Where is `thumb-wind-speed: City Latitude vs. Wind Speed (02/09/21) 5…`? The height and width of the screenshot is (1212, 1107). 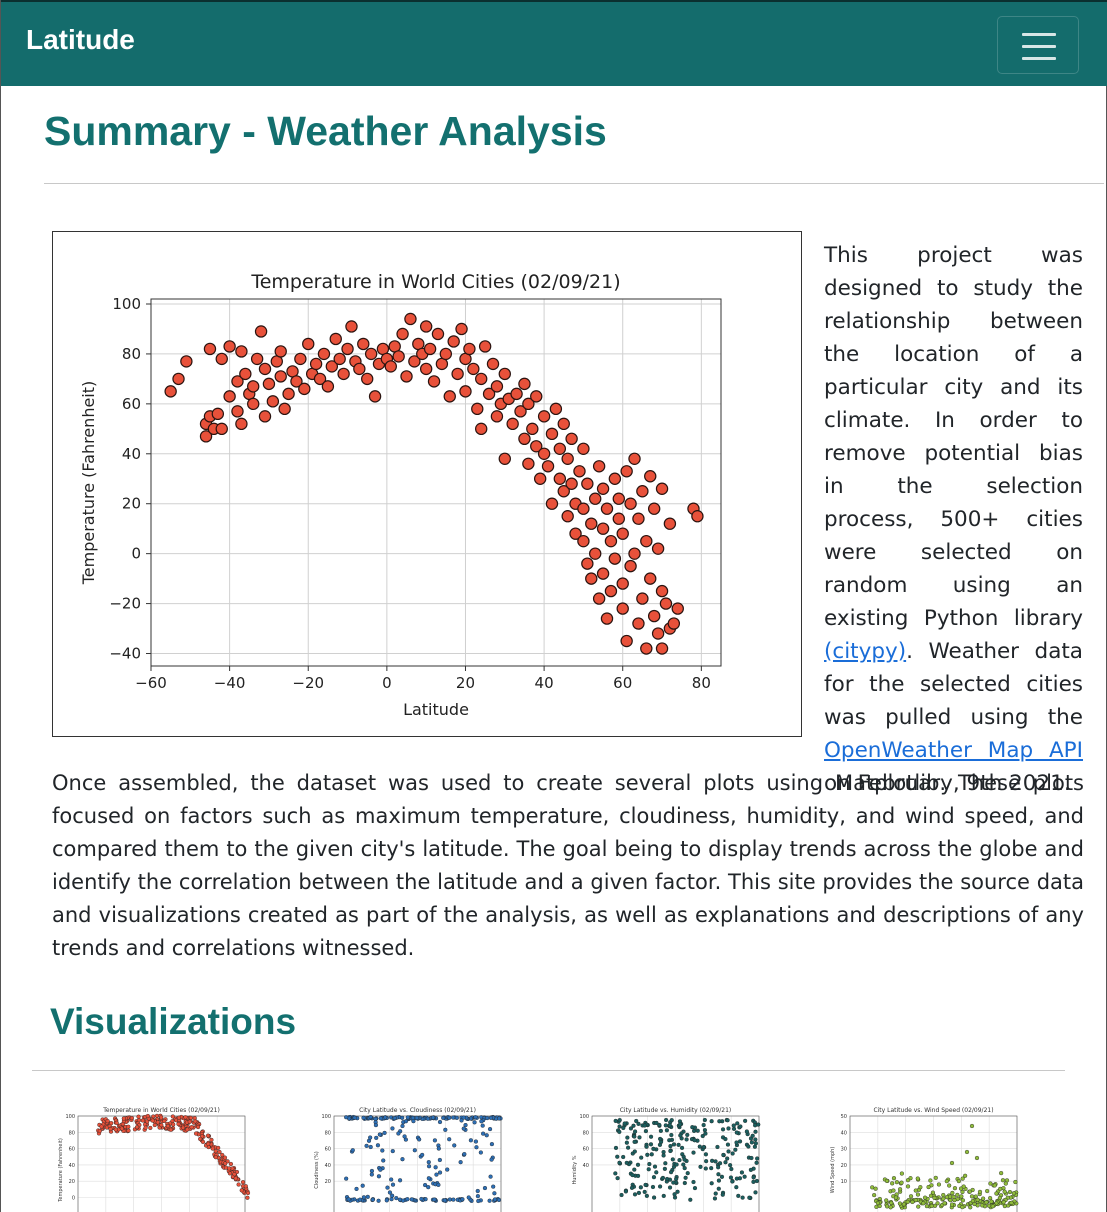 thumb-wind-speed: City Latitude vs. Wind Speed (02/09/21) 5… is located at coordinates (935, 1156).